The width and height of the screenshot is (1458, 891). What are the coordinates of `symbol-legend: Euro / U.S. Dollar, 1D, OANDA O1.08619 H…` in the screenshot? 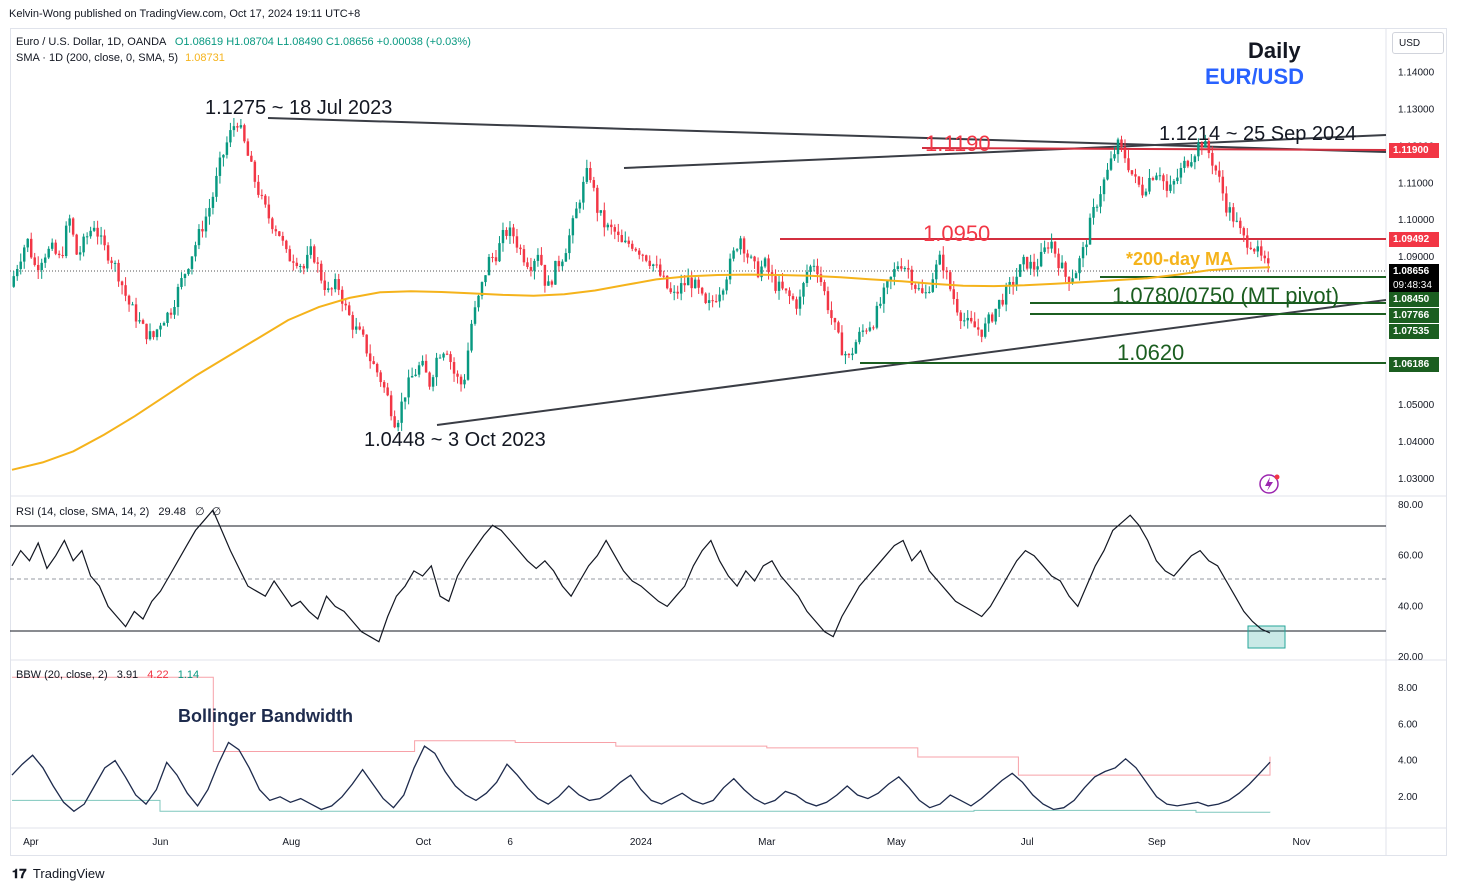 It's located at (243, 42).